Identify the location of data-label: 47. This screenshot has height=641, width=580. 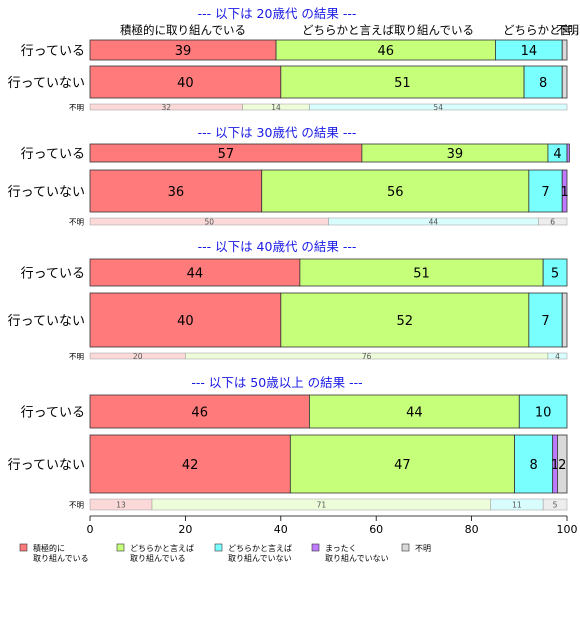
(402, 465).